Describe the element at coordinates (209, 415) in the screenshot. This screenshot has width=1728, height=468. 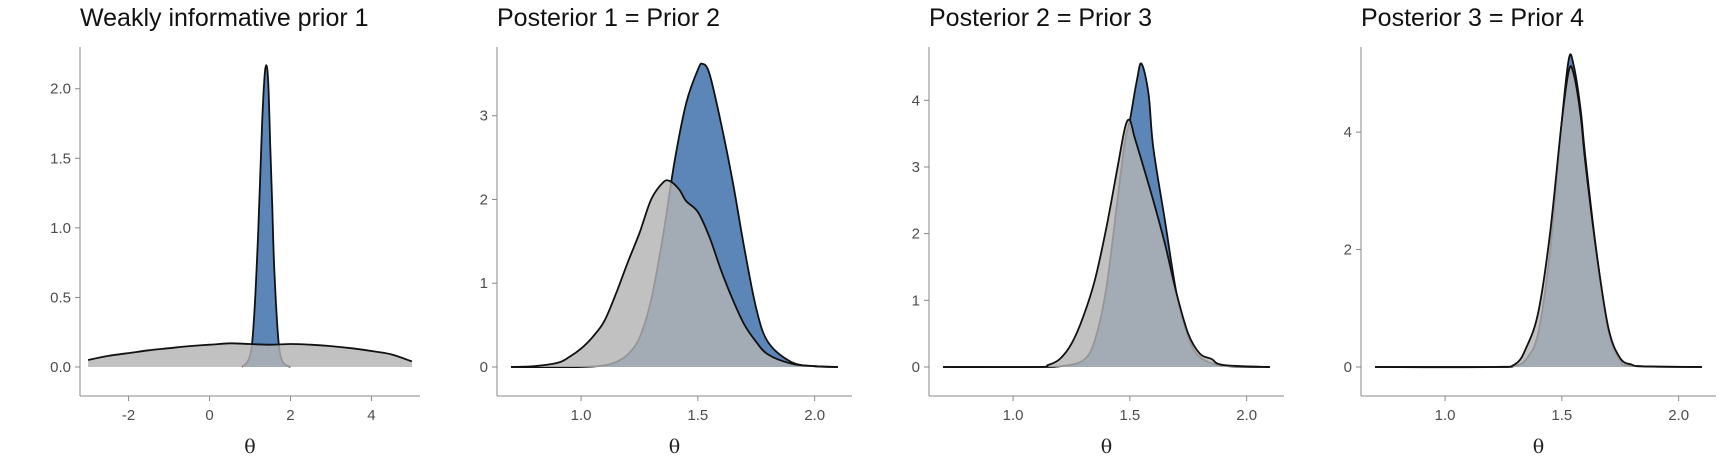
I see `x-tick-label: 0` at that location.